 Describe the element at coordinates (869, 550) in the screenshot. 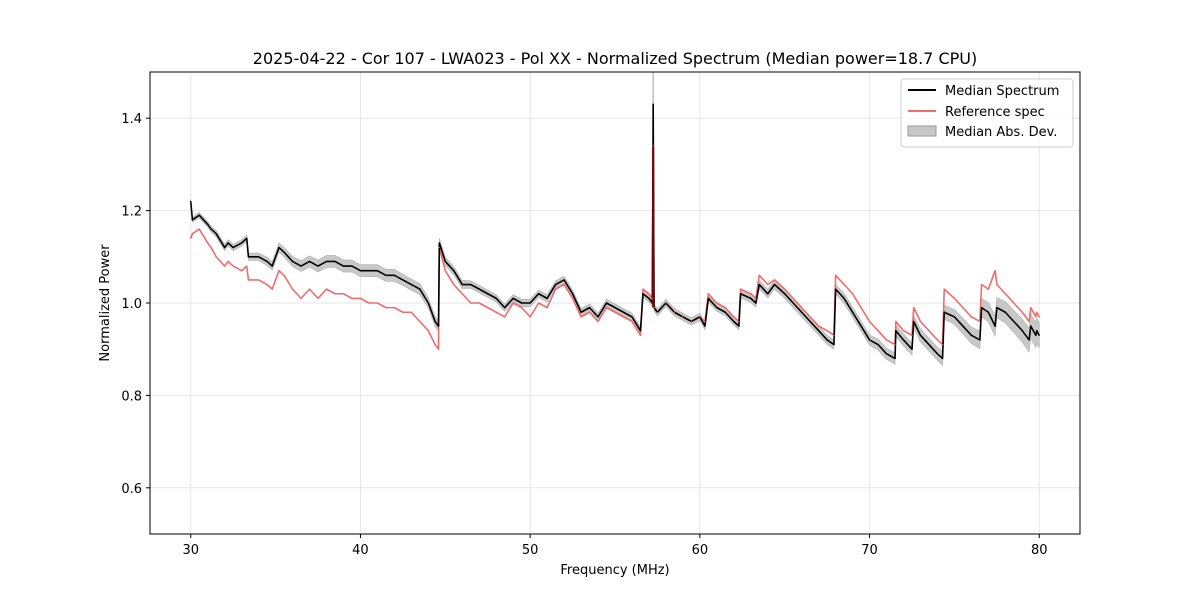

I see `x-tick-label: 70` at that location.